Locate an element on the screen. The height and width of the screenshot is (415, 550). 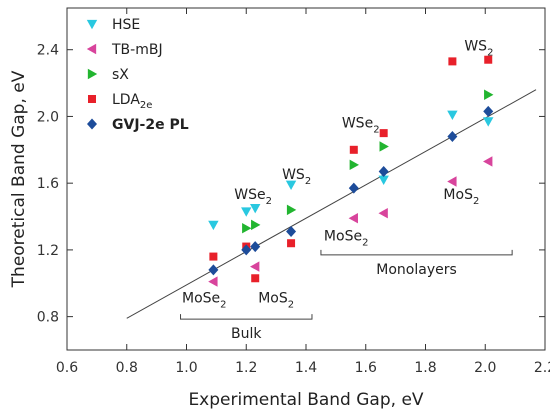
legend-label: GVJ-2e PL is located at coordinates (150, 125).